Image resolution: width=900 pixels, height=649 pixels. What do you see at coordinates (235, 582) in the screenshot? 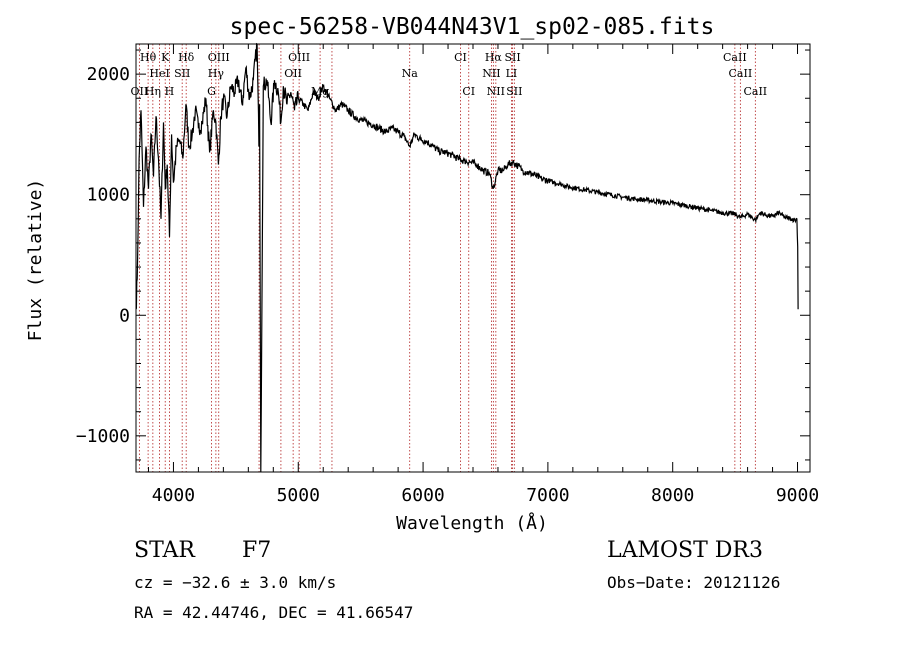
I see `redshift-velocity: cz = −32.6 ± 3.0 km/s` at bounding box center [235, 582].